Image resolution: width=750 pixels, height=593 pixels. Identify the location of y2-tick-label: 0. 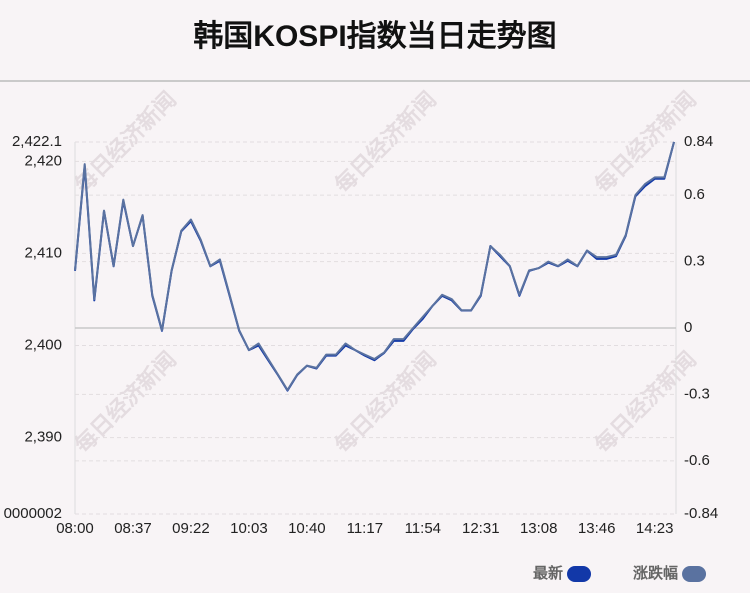
(688, 327).